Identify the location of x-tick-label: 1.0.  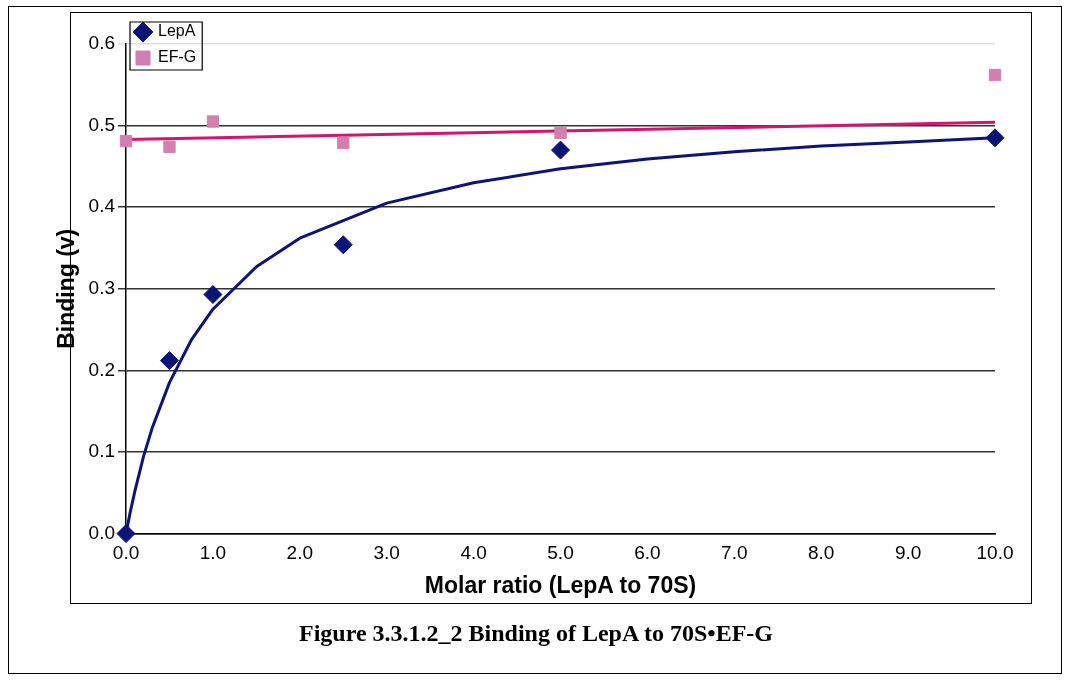
(213, 553).